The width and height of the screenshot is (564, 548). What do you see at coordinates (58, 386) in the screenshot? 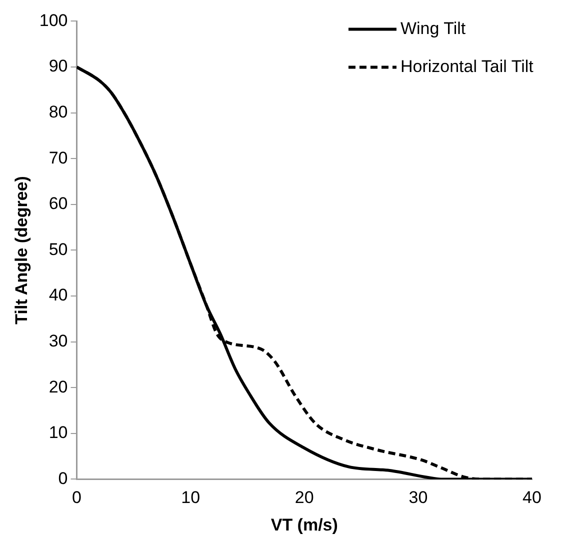
I see `y-tick-label: 20` at bounding box center [58, 386].